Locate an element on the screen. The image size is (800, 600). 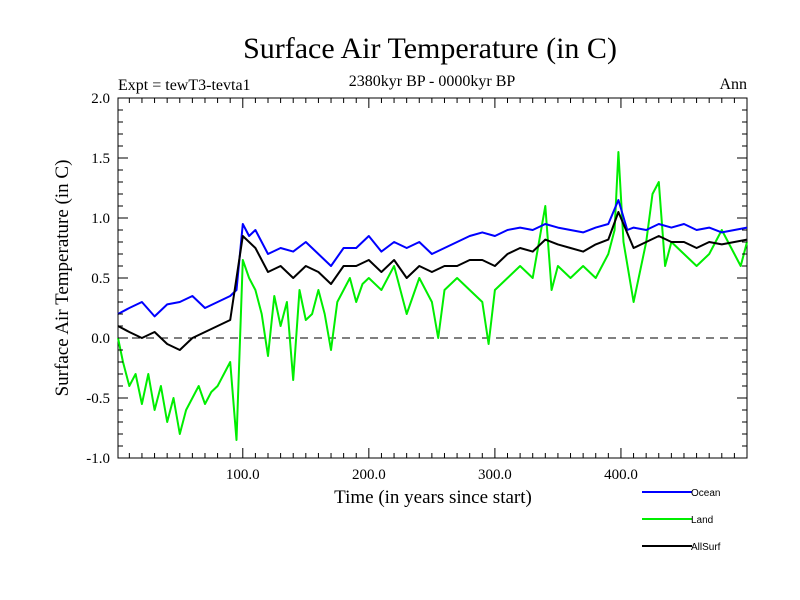
x-tick-label: 100.0 is located at coordinates (243, 475).